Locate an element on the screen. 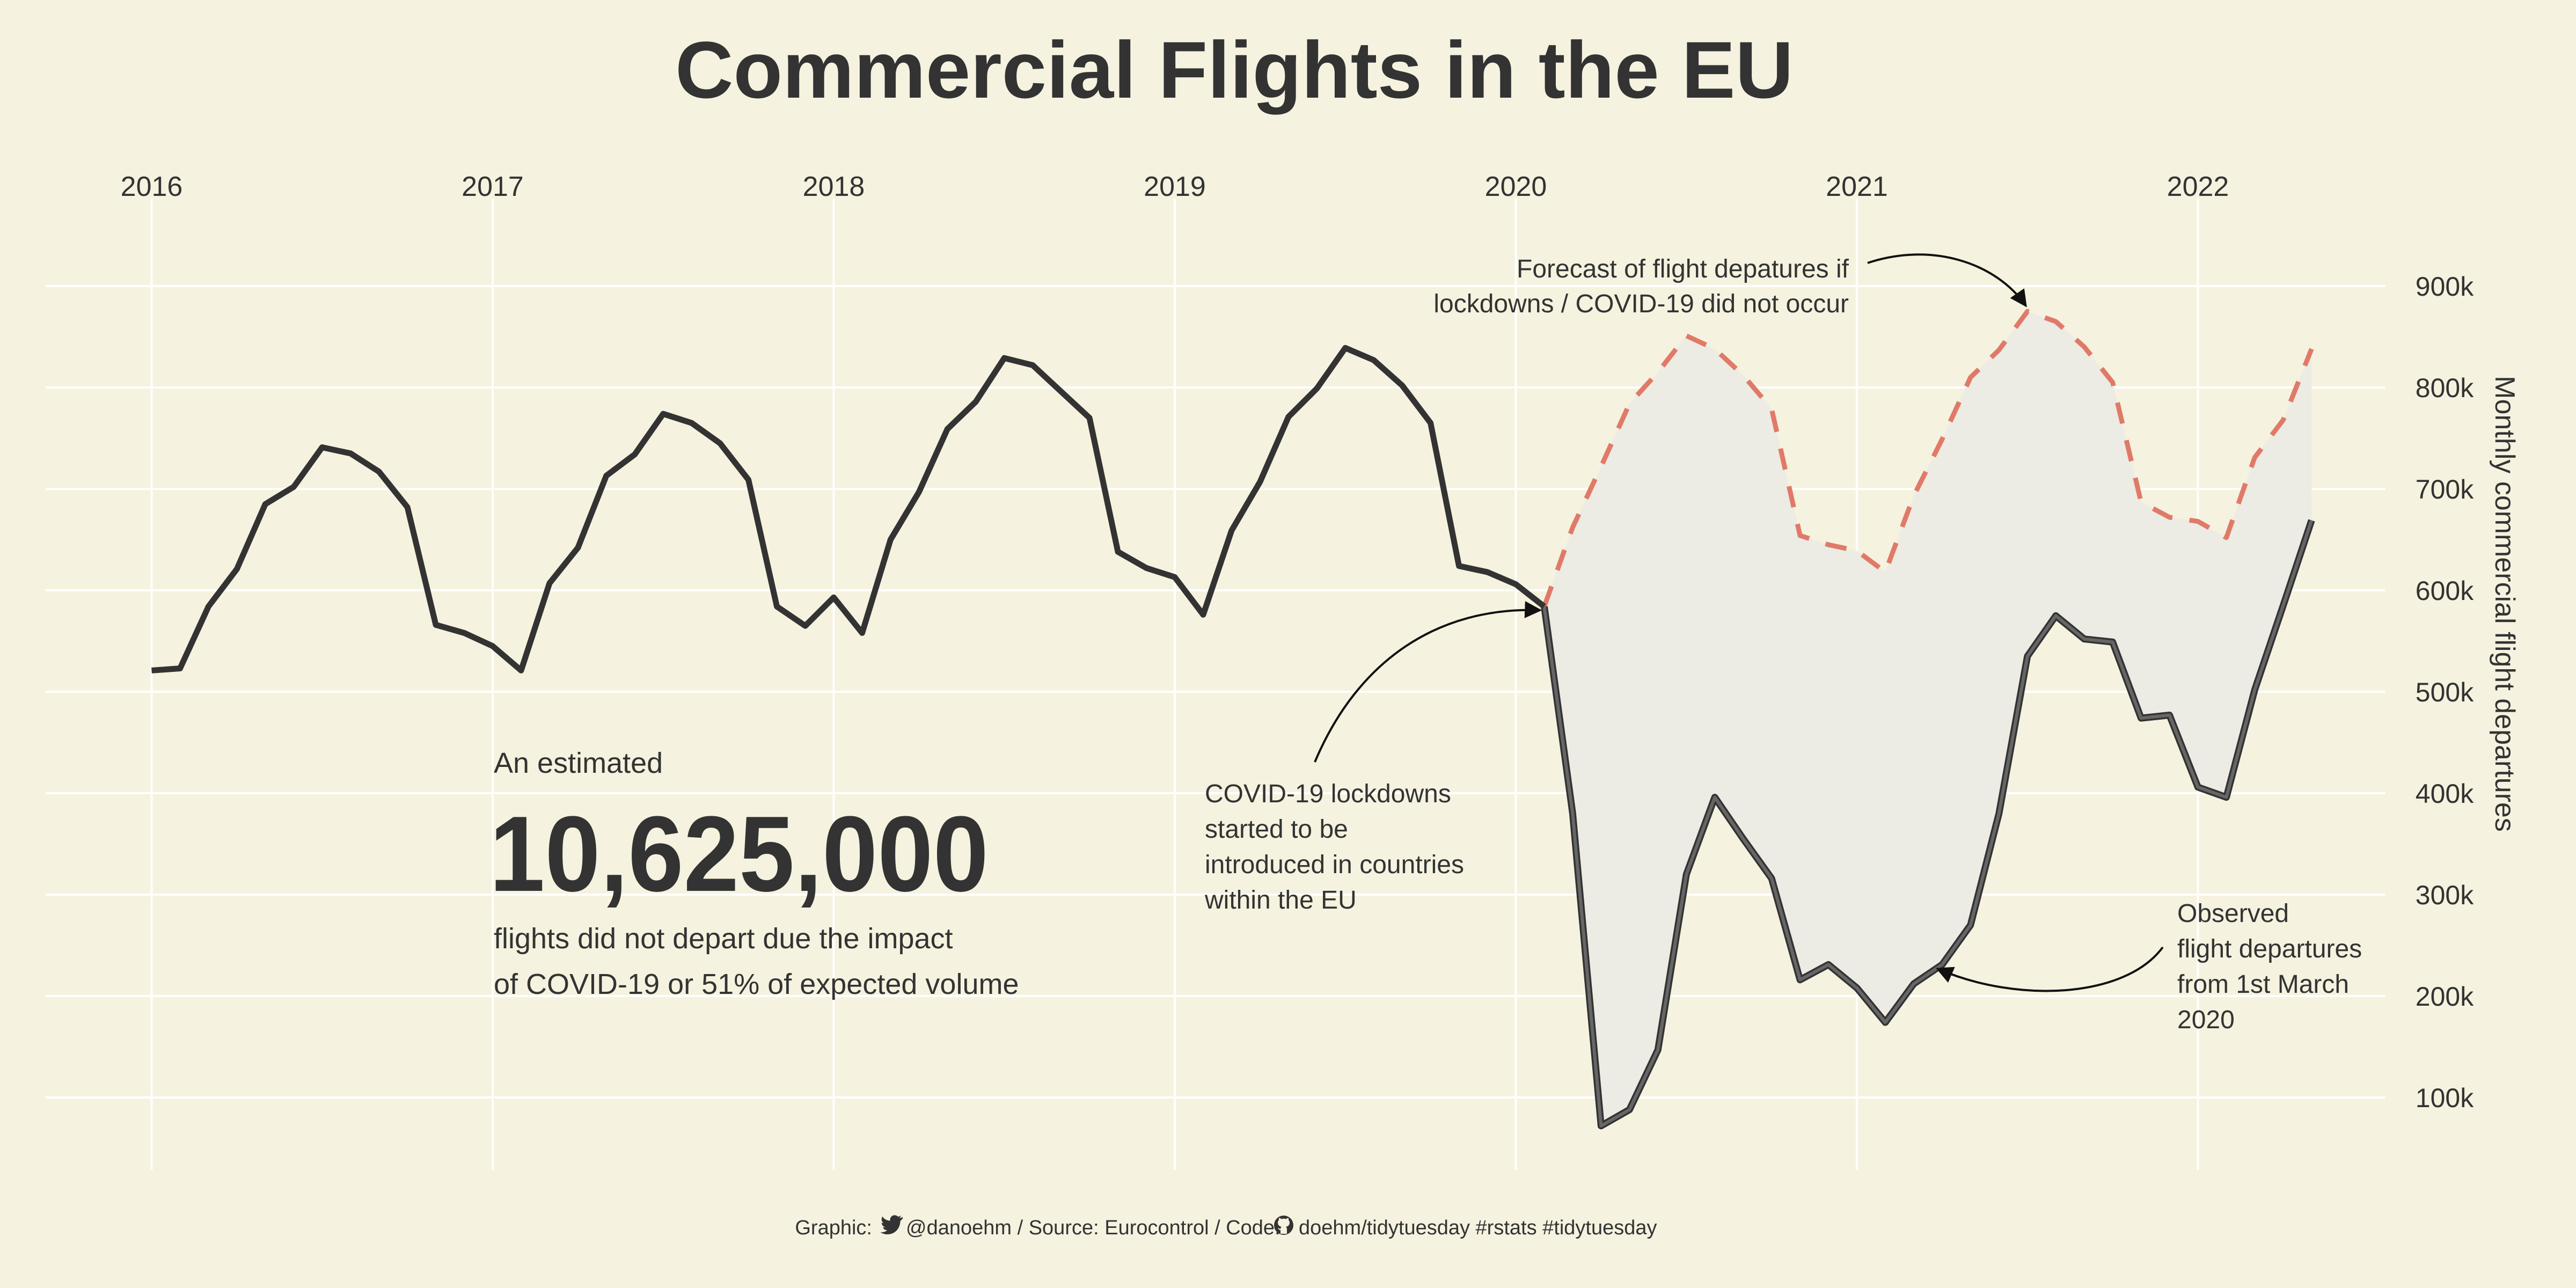 This screenshot has height=1288, width=2576. y-tick-label: 200k is located at coordinates (2445, 997).